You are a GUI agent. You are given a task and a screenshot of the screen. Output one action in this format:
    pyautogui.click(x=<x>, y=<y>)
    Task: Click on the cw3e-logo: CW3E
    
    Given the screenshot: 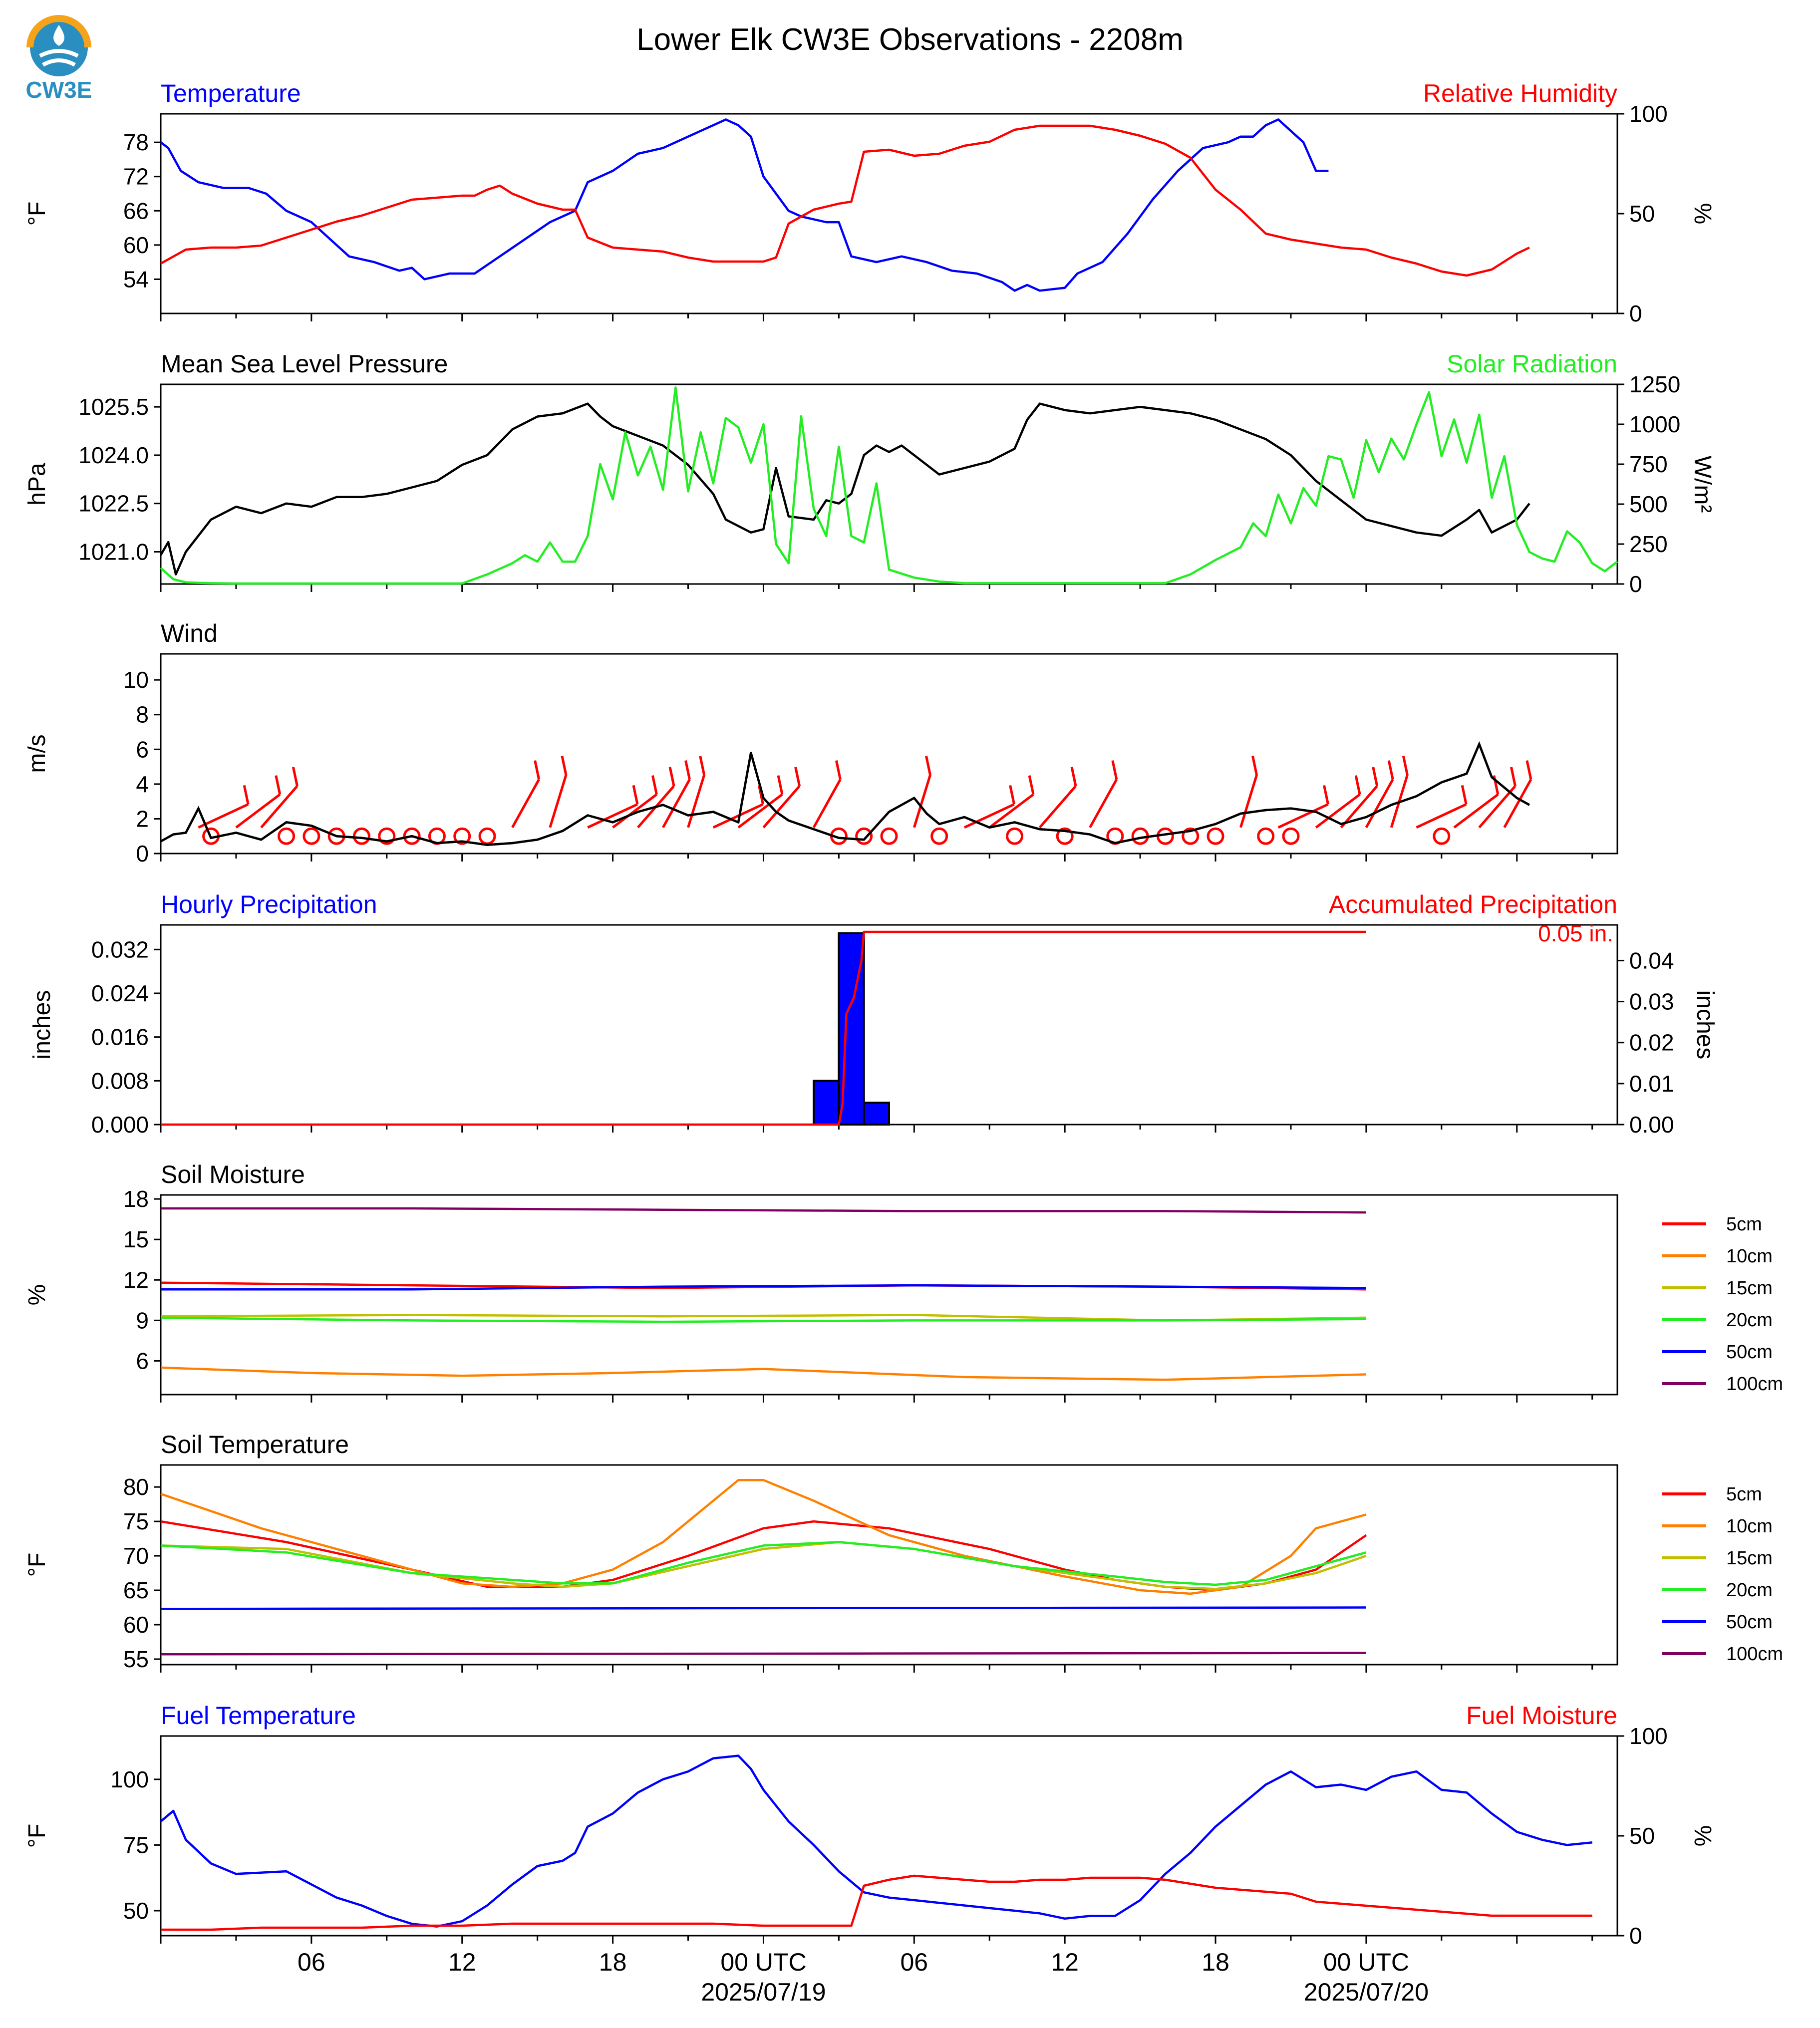 What is the action you would take?
    pyautogui.click(x=59, y=59)
    